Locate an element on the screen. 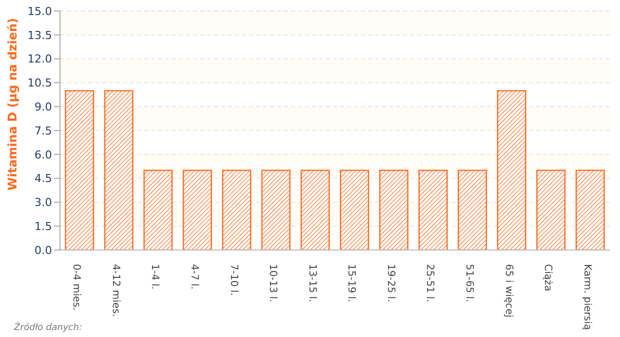 The height and width of the screenshot is (337, 620). y-tick-label: 3.0 is located at coordinates (43, 203).